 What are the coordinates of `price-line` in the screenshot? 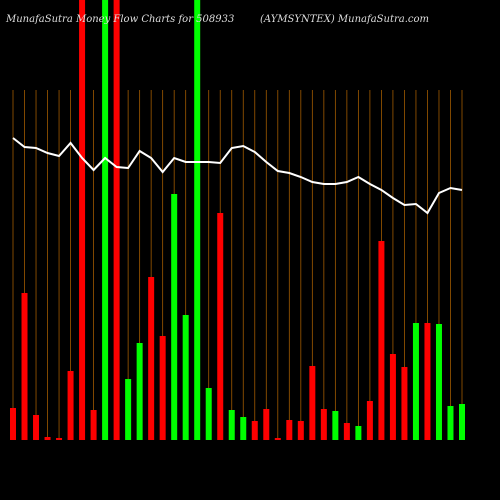 It's located at (237, 176).